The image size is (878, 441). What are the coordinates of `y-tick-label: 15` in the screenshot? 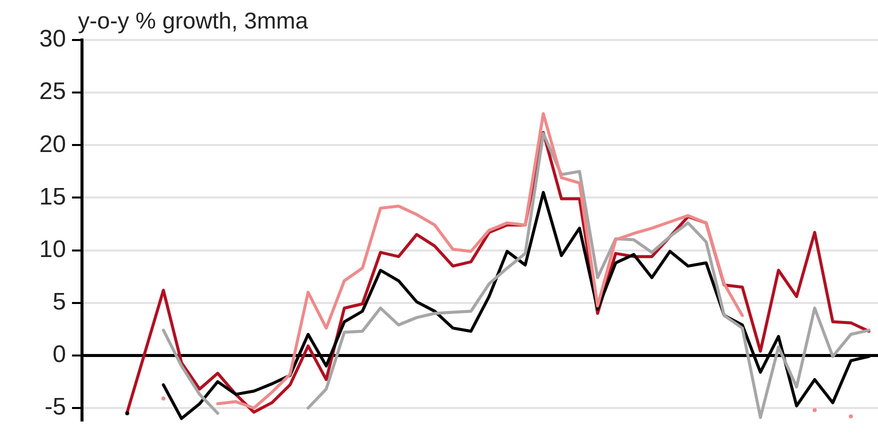 It's located at (52, 196).